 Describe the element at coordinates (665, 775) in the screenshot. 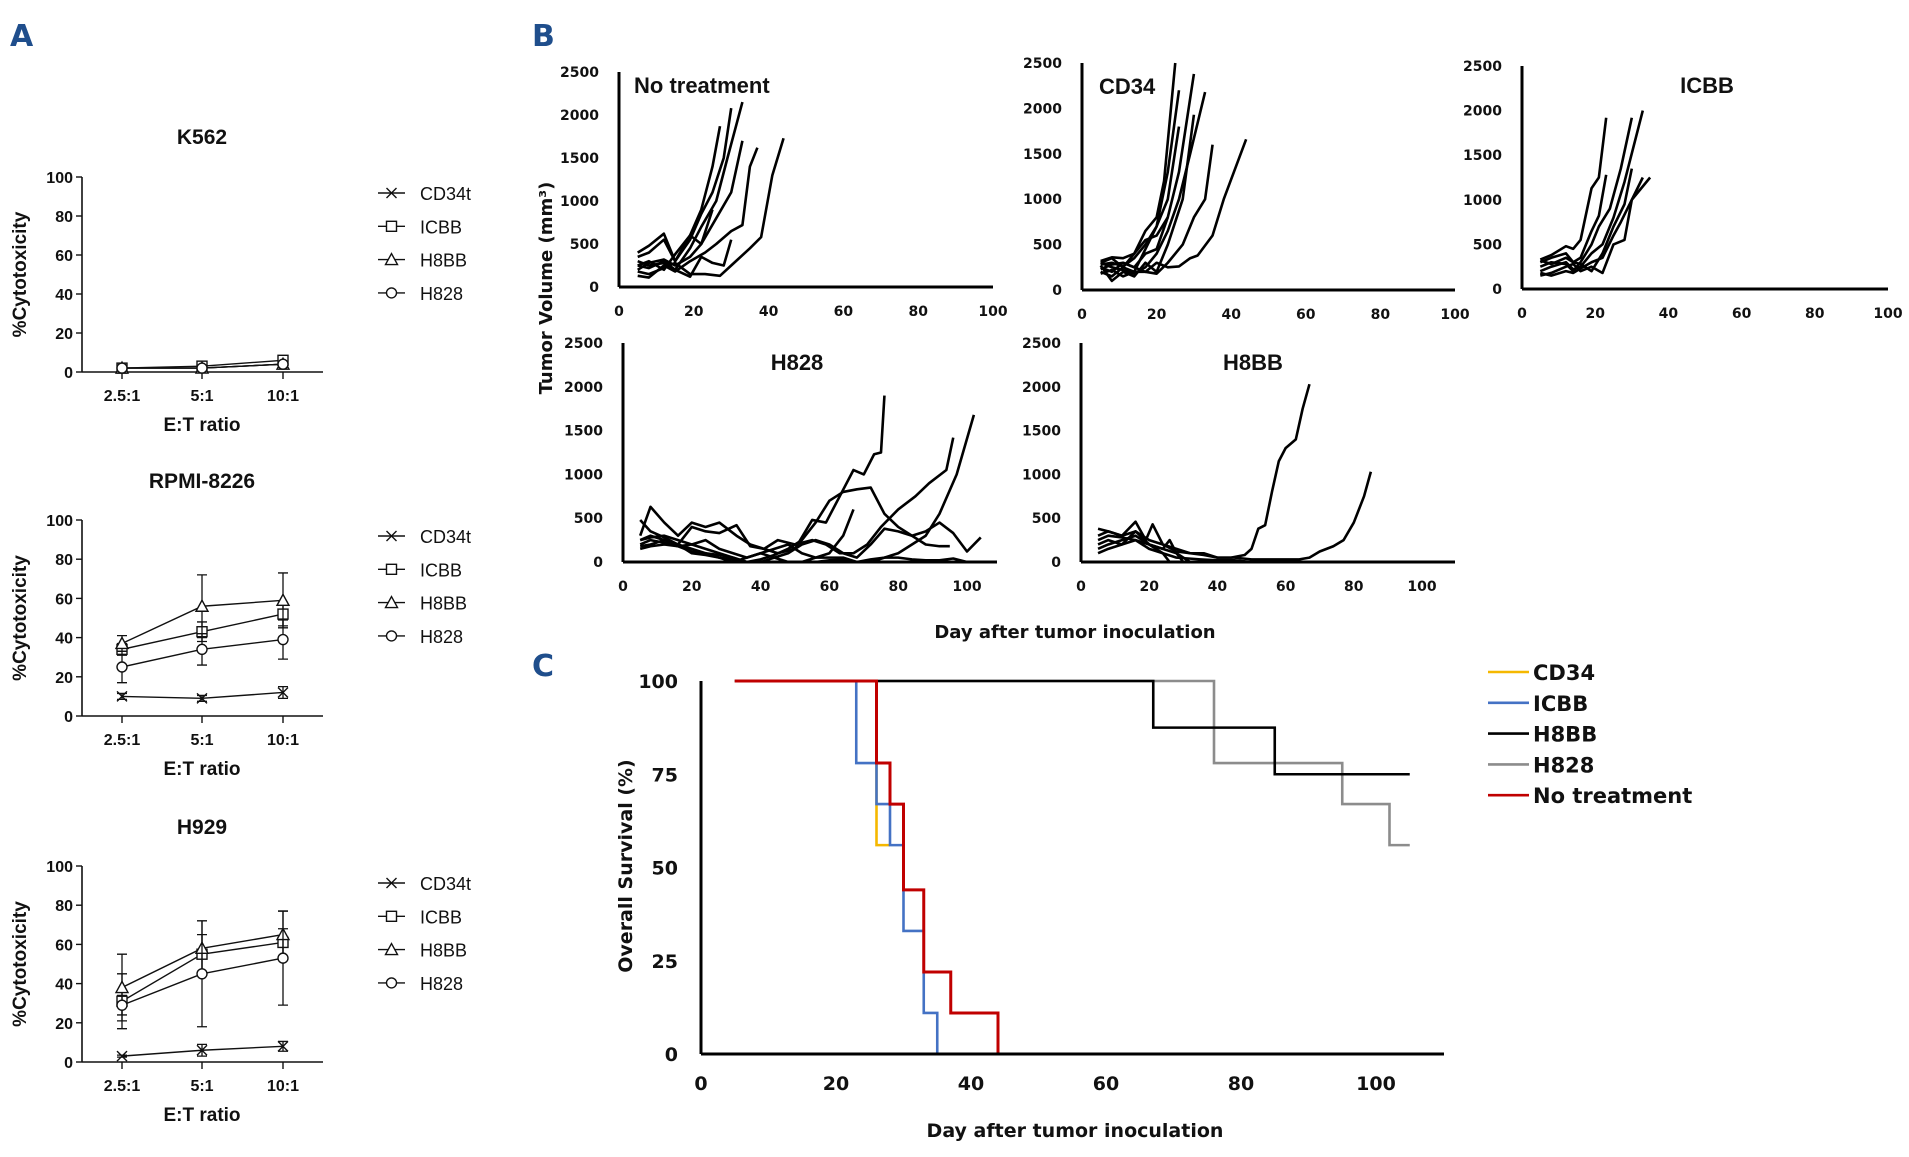

I see `y-tick-label: 75` at that location.